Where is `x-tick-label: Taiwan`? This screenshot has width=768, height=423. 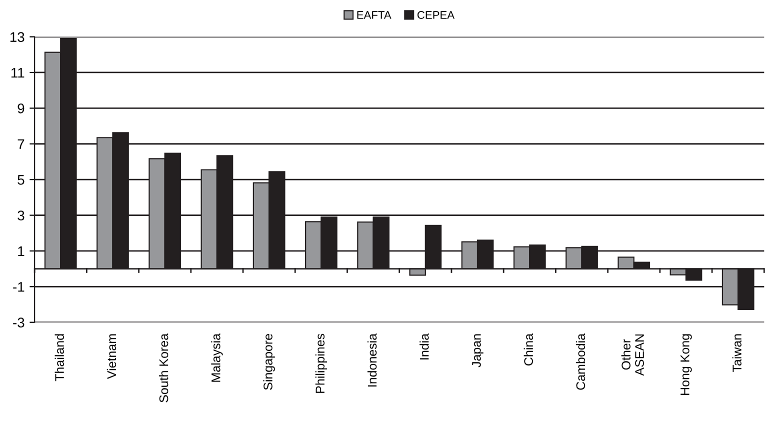 x-tick-label: Taiwan is located at coordinates (737, 353).